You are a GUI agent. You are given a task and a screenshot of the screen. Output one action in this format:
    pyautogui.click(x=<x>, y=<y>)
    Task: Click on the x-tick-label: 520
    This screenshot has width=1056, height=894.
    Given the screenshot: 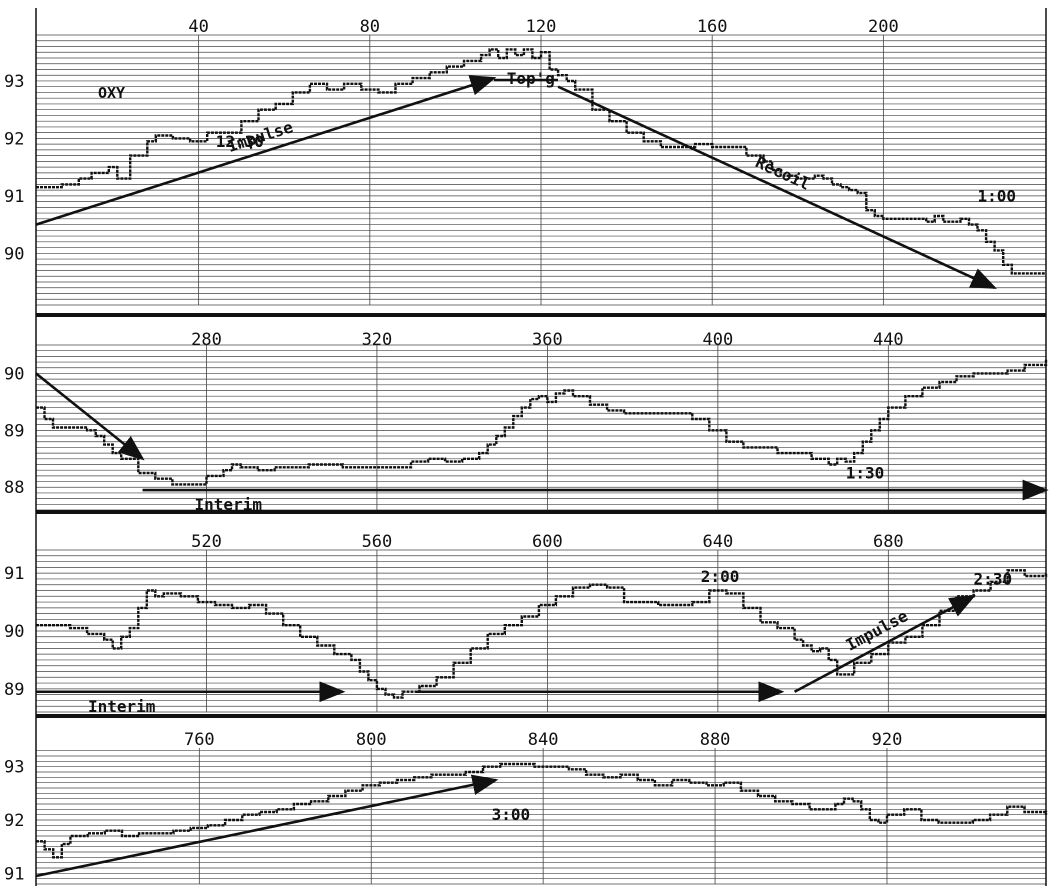 What is the action you would take?
    pyautogui.click(x=206, y=542)
    